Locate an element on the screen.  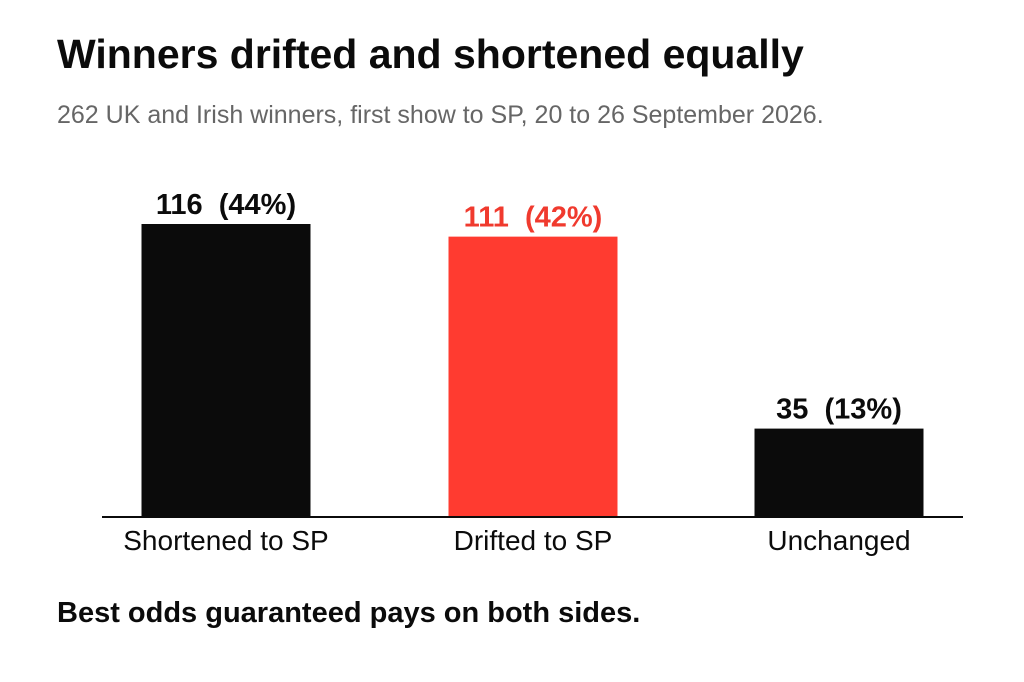
value-label-2: 35 (13%) is located at coordinates (839, 410).